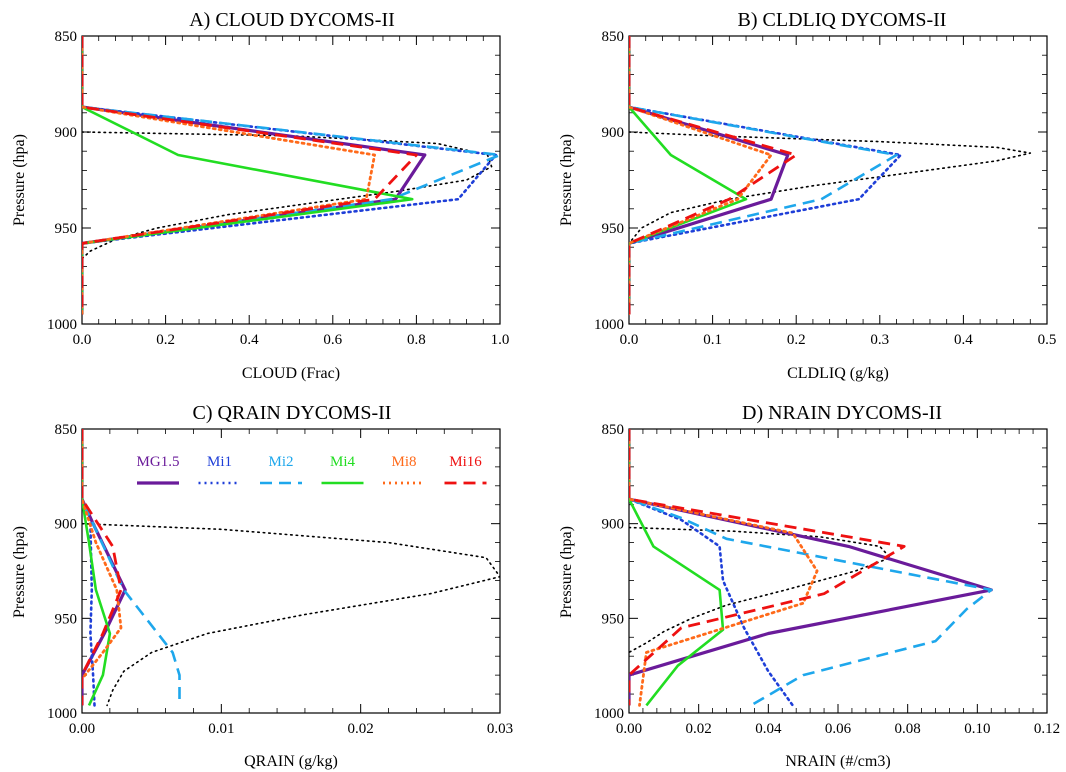 This screenshot has width=1066, height=772. I want to click on panel-b-title: B) CLDLIQ DYCOMS-II, so click(842, 20).